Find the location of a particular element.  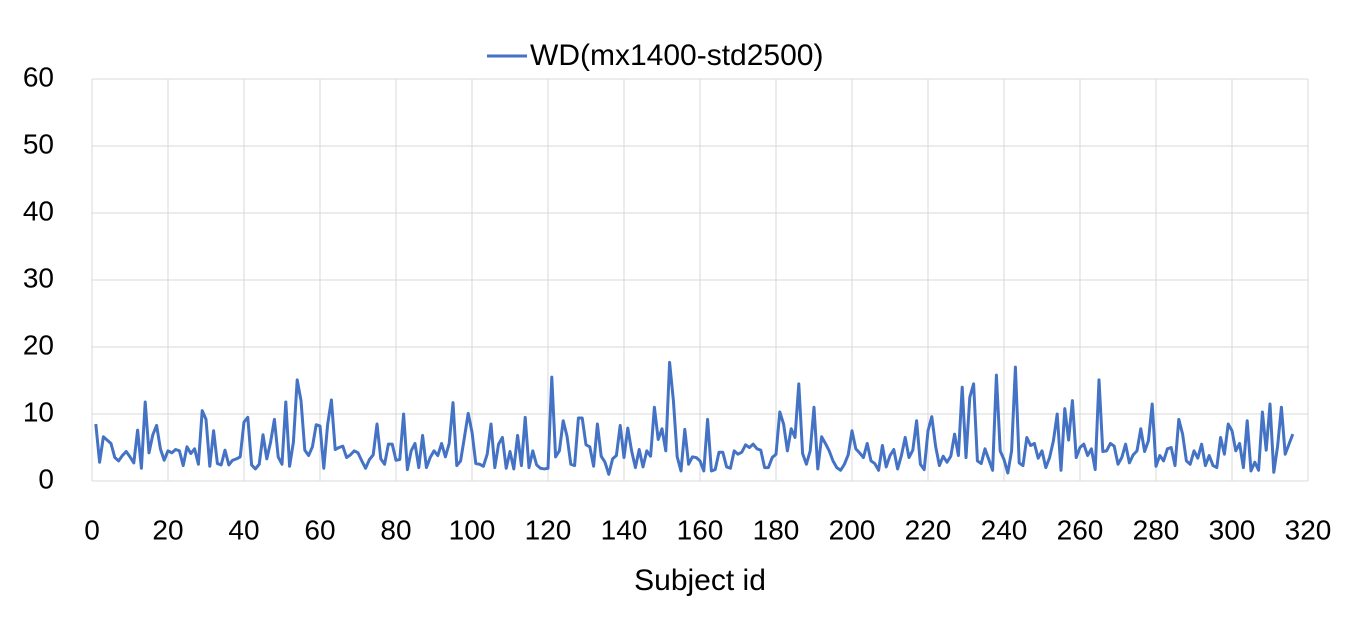

x-tick-label: 120 is located at coordinates (548, 529).